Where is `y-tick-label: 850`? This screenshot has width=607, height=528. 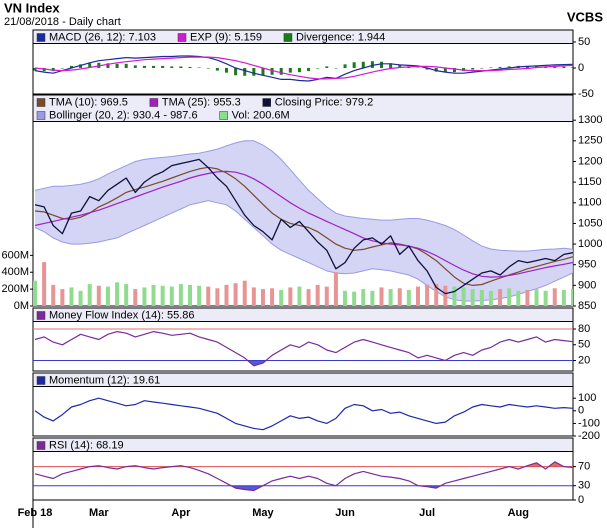
y-tick-label: 850 is located at coordinates (587, 306).